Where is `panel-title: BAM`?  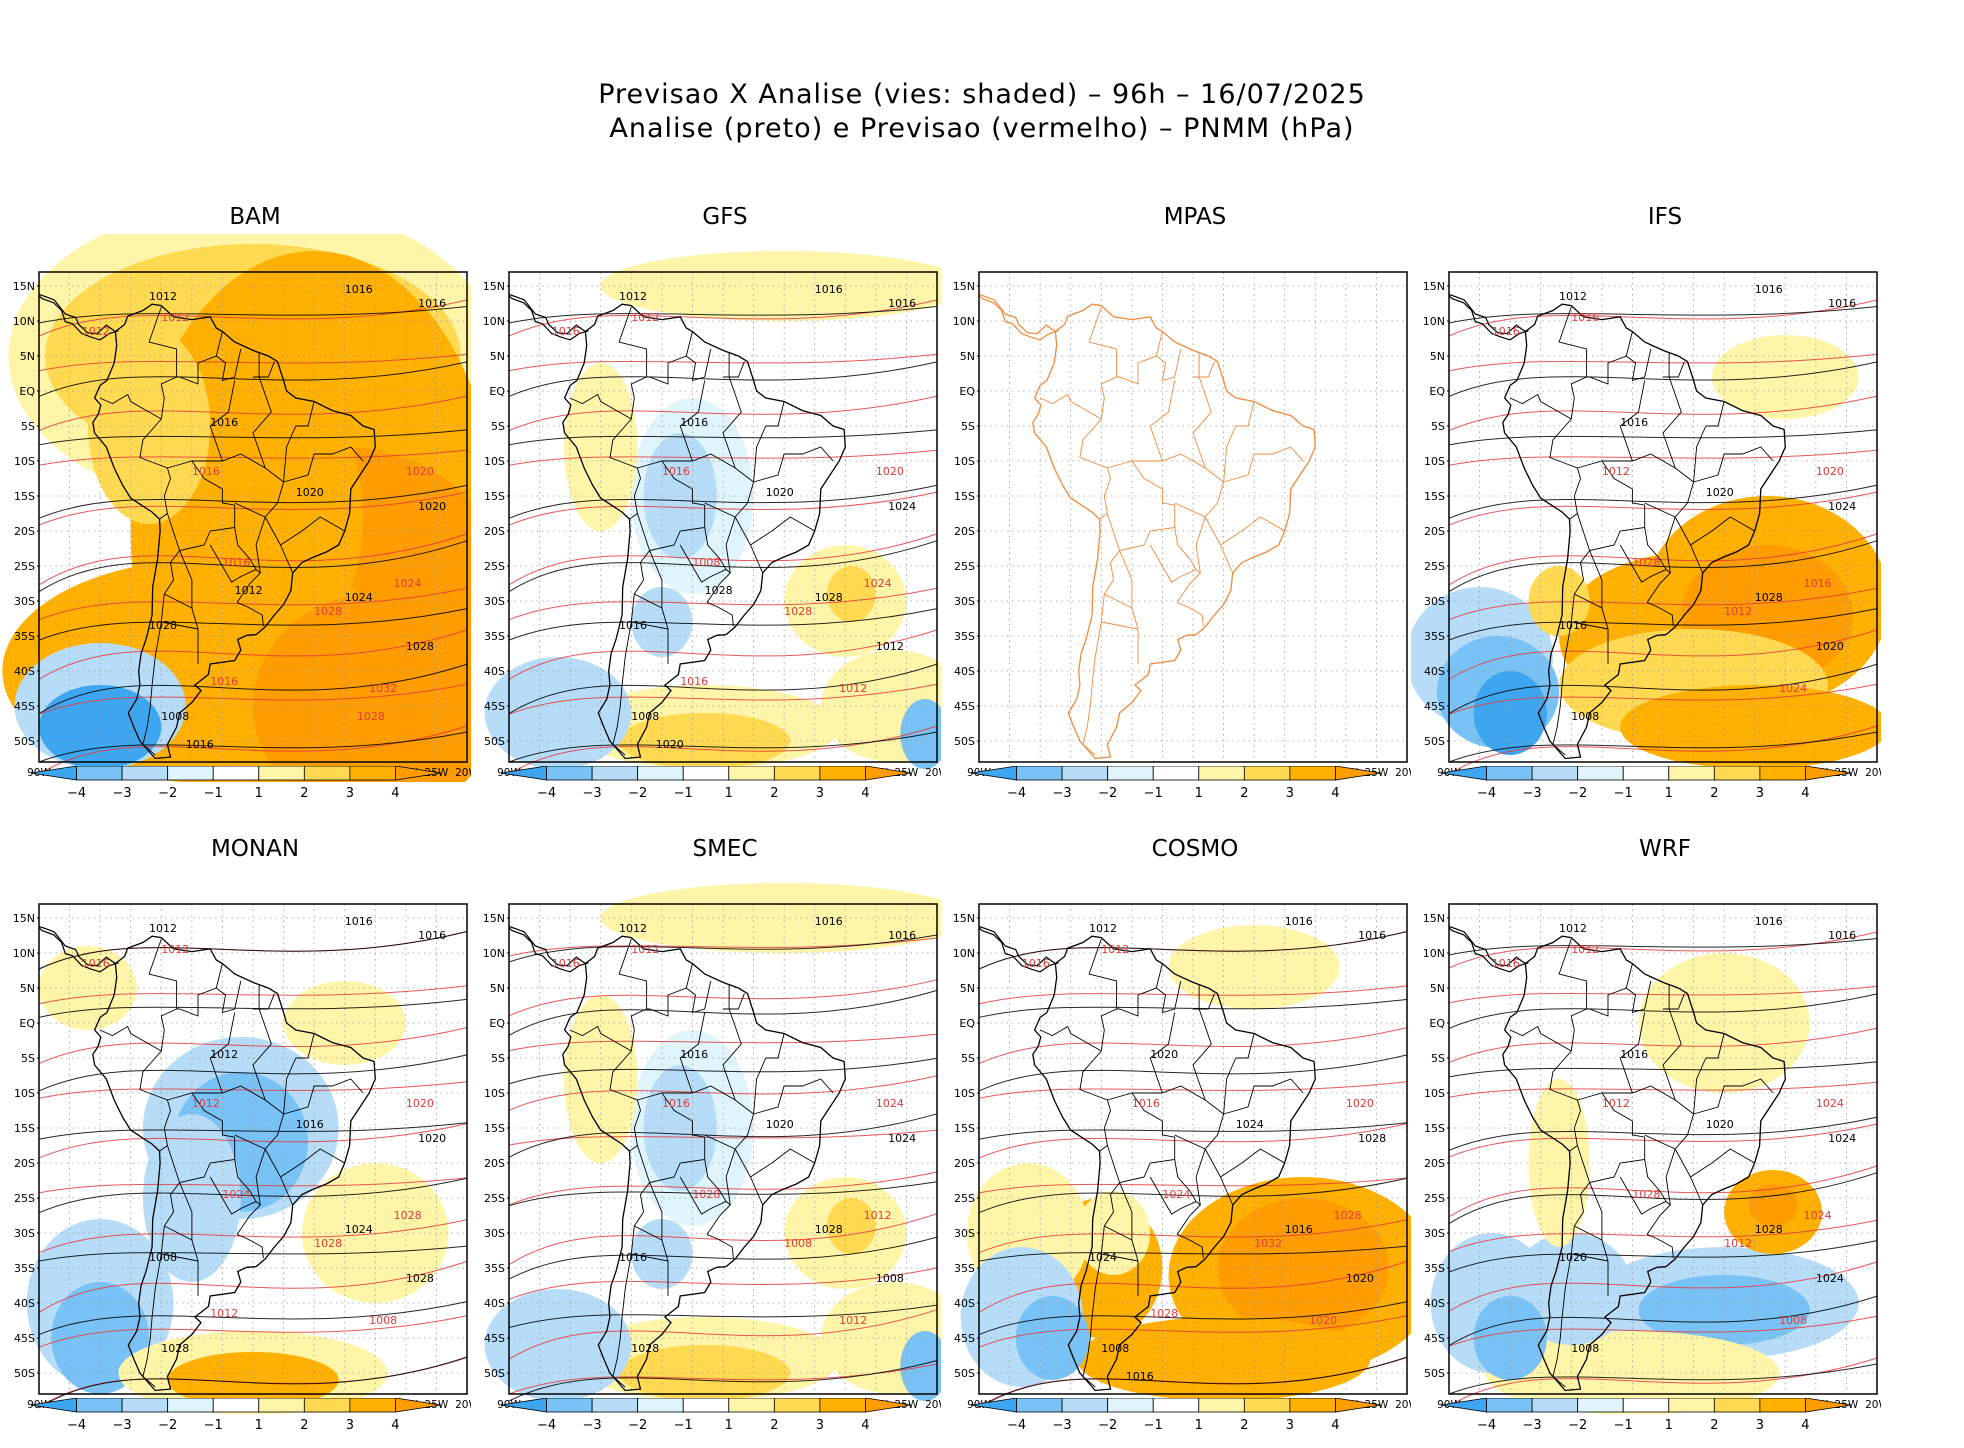 panel-title: BAM is located at coordinates (255, 217).